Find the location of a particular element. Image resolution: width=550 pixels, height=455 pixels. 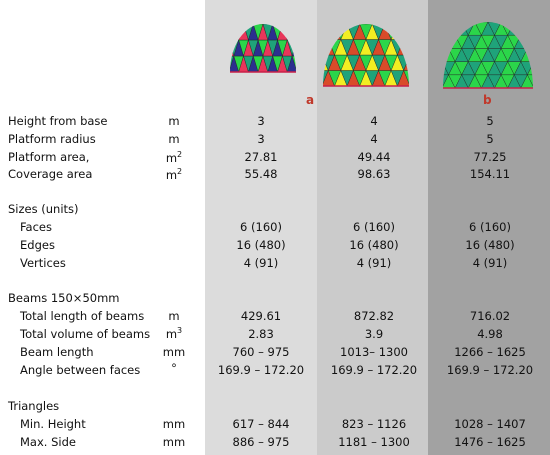

value-b-max-side: 1181 – 1300 is located at coordinates (374, 442).